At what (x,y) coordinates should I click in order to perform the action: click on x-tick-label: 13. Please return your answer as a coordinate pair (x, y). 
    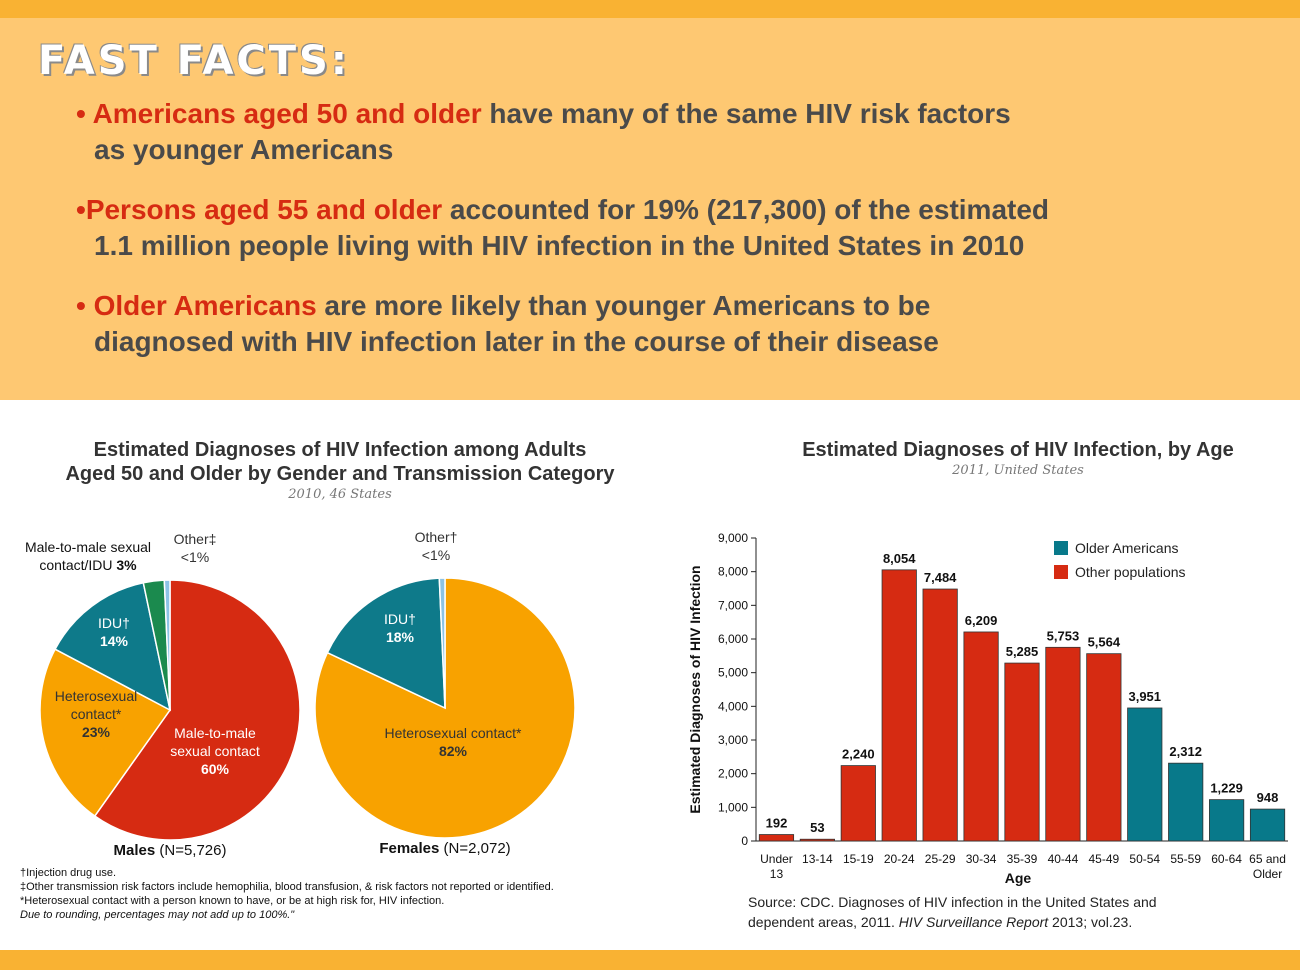
    Looking at the image, I should click on (777, 874).